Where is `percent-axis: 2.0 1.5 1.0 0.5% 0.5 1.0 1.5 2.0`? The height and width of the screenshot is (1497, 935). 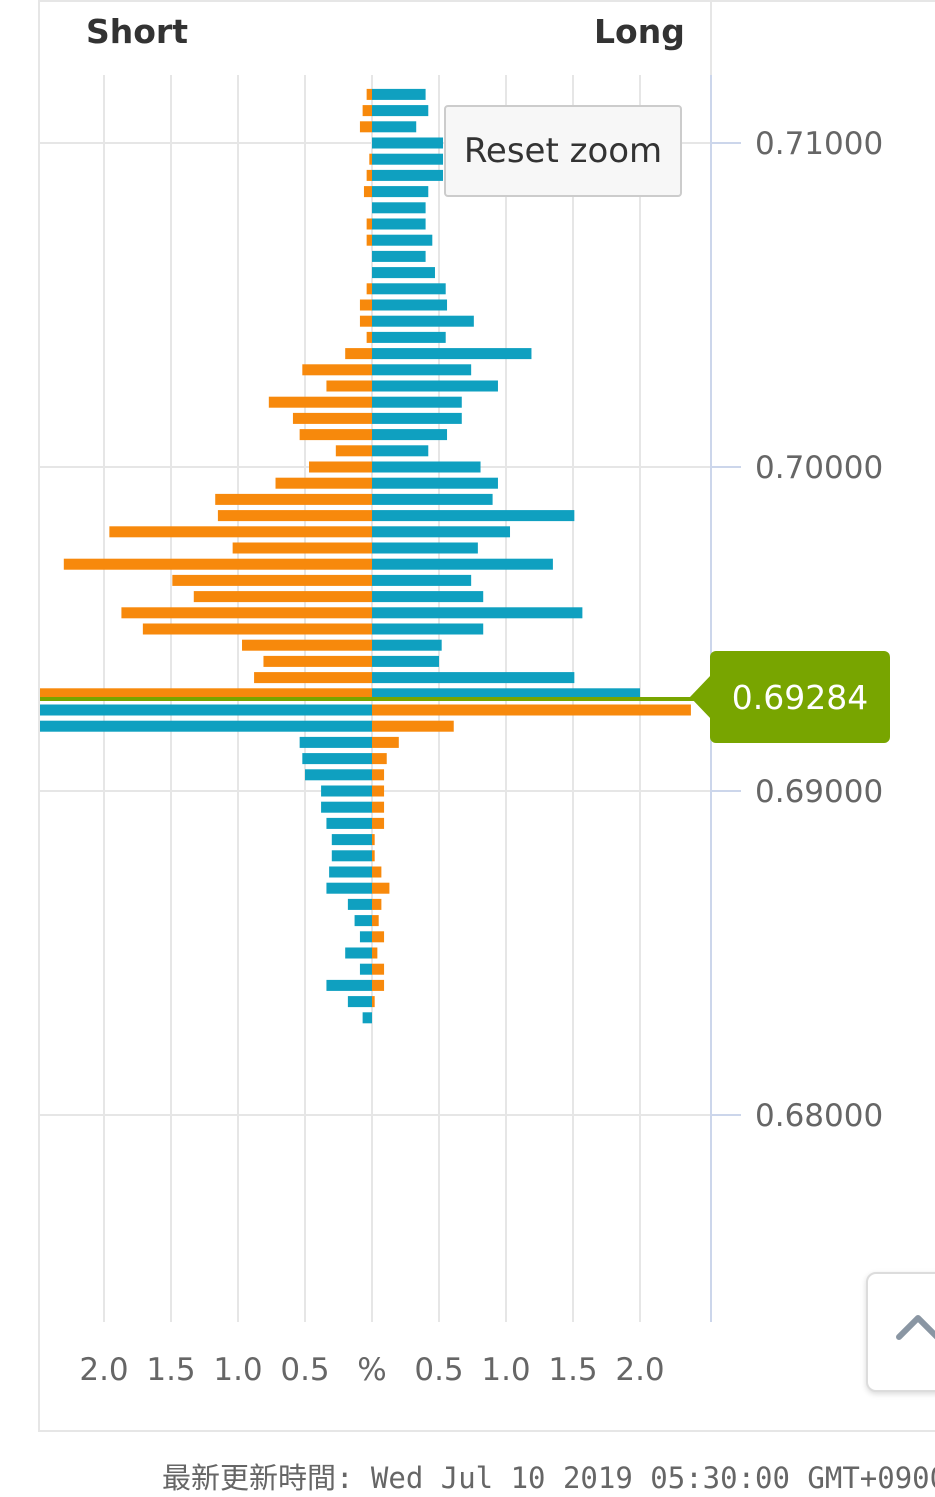 percent-axis: 2.0 1.5 1.0 0.5% 0.5 1.0 1.5 2.0 is located at coordinates (371, 1370).